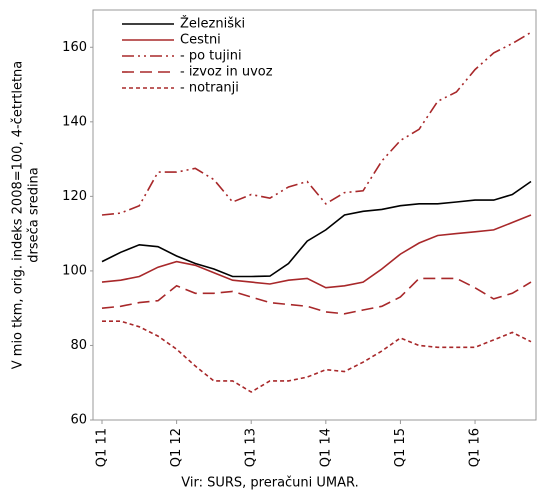  I want to click on legend-label: - po tujini, so click(211, 56).